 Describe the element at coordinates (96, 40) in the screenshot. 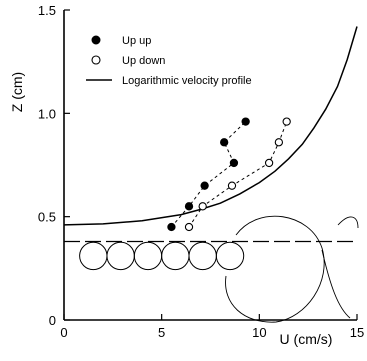

I see `legend-marker-filled` at that location.